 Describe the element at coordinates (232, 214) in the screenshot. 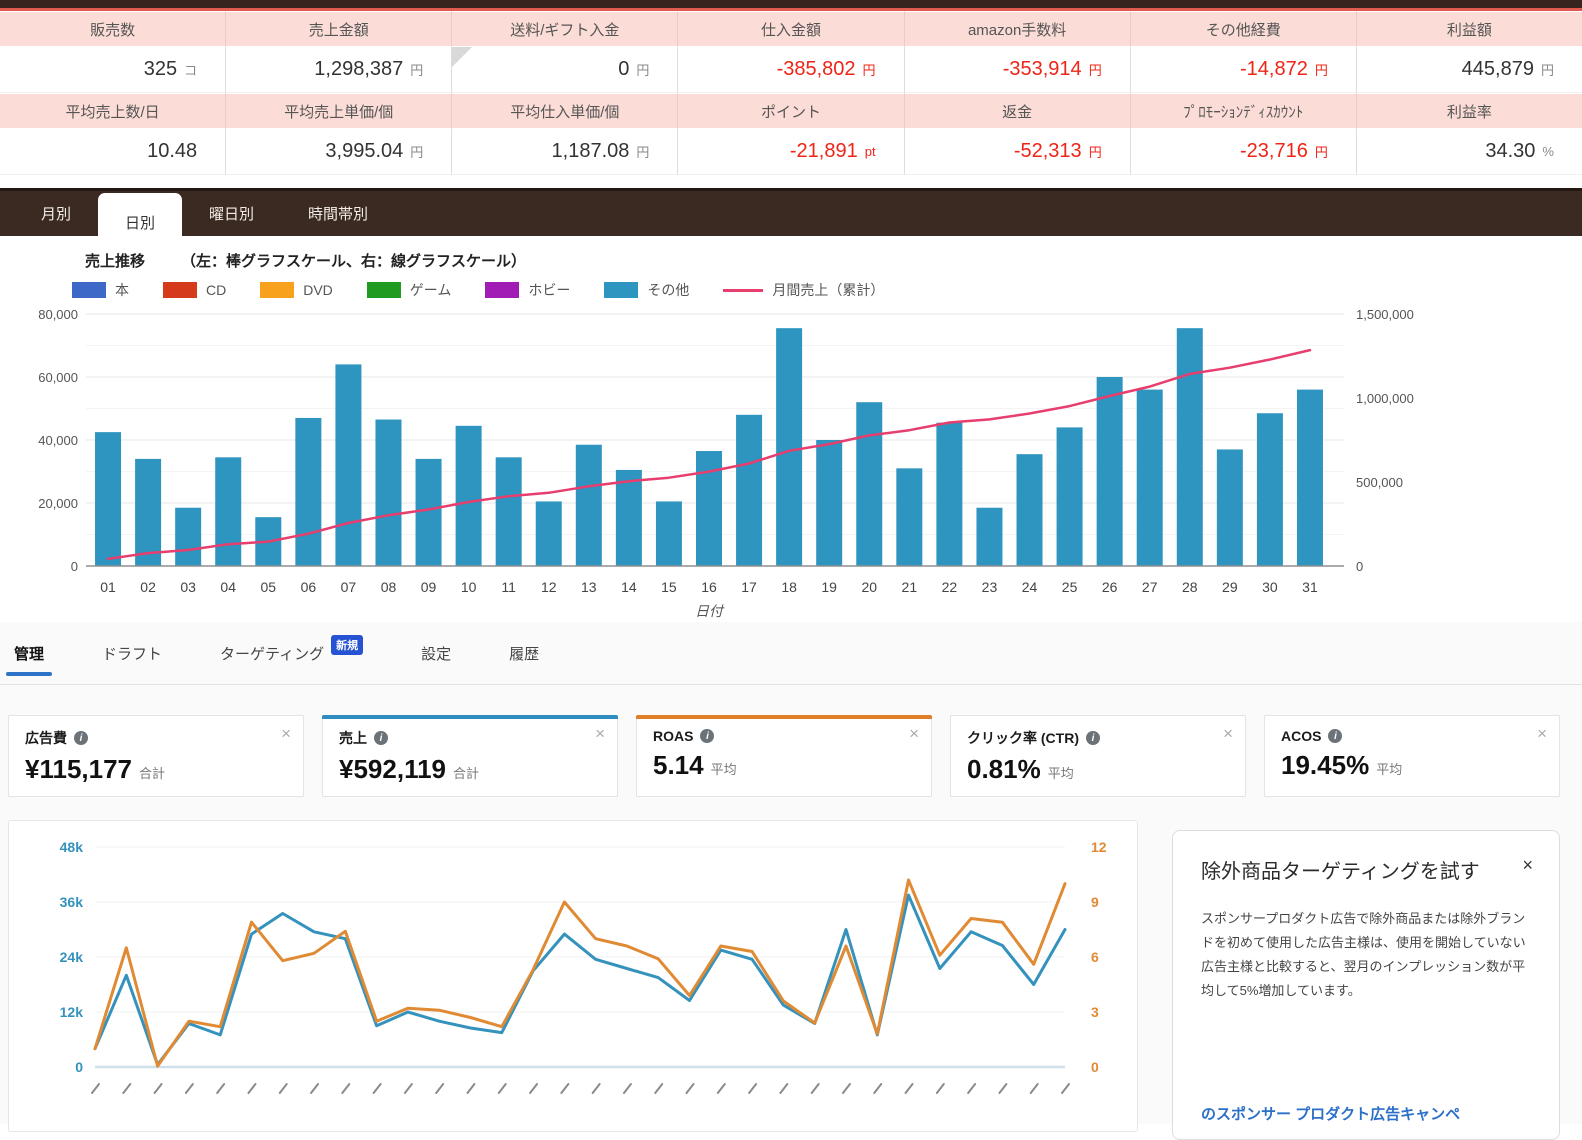

I see `period-tab-曜日別: 曜日別` at that location.